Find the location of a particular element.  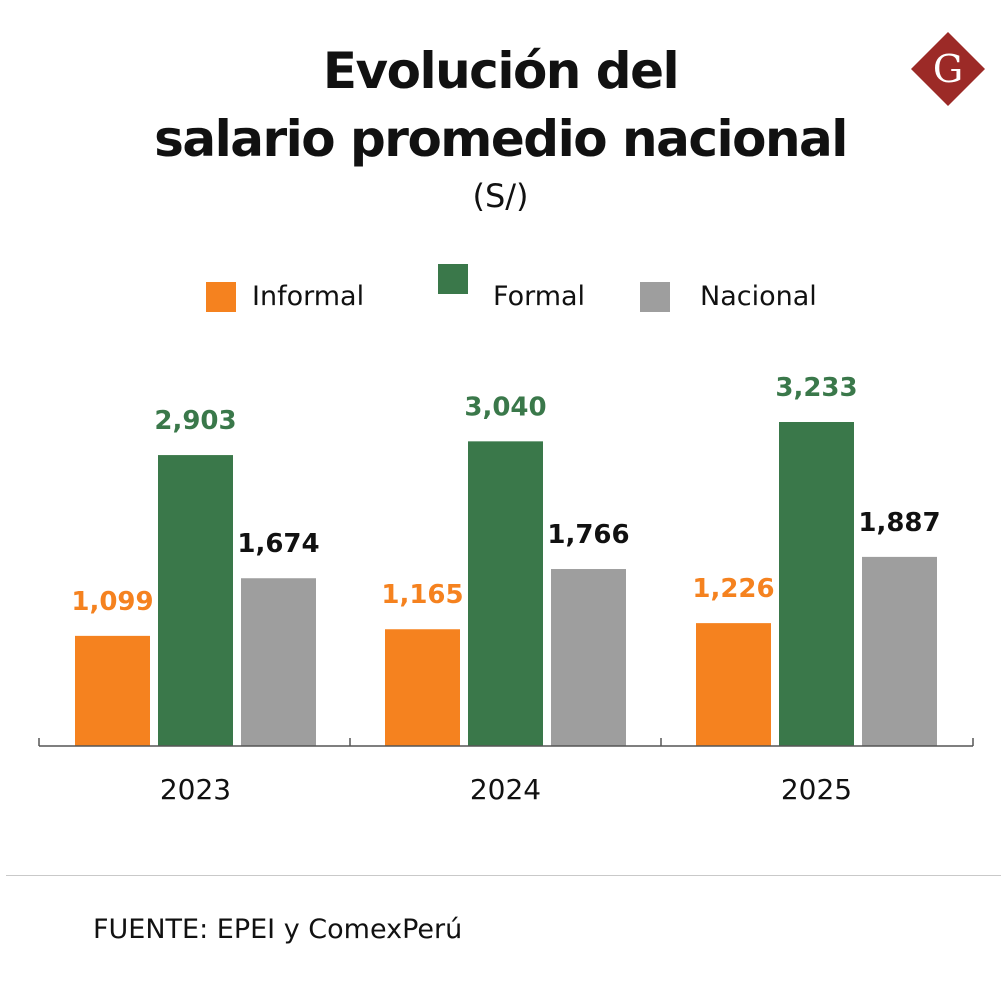

data-label-formal-2025: 3,233 is located at coordinates (816, 388).